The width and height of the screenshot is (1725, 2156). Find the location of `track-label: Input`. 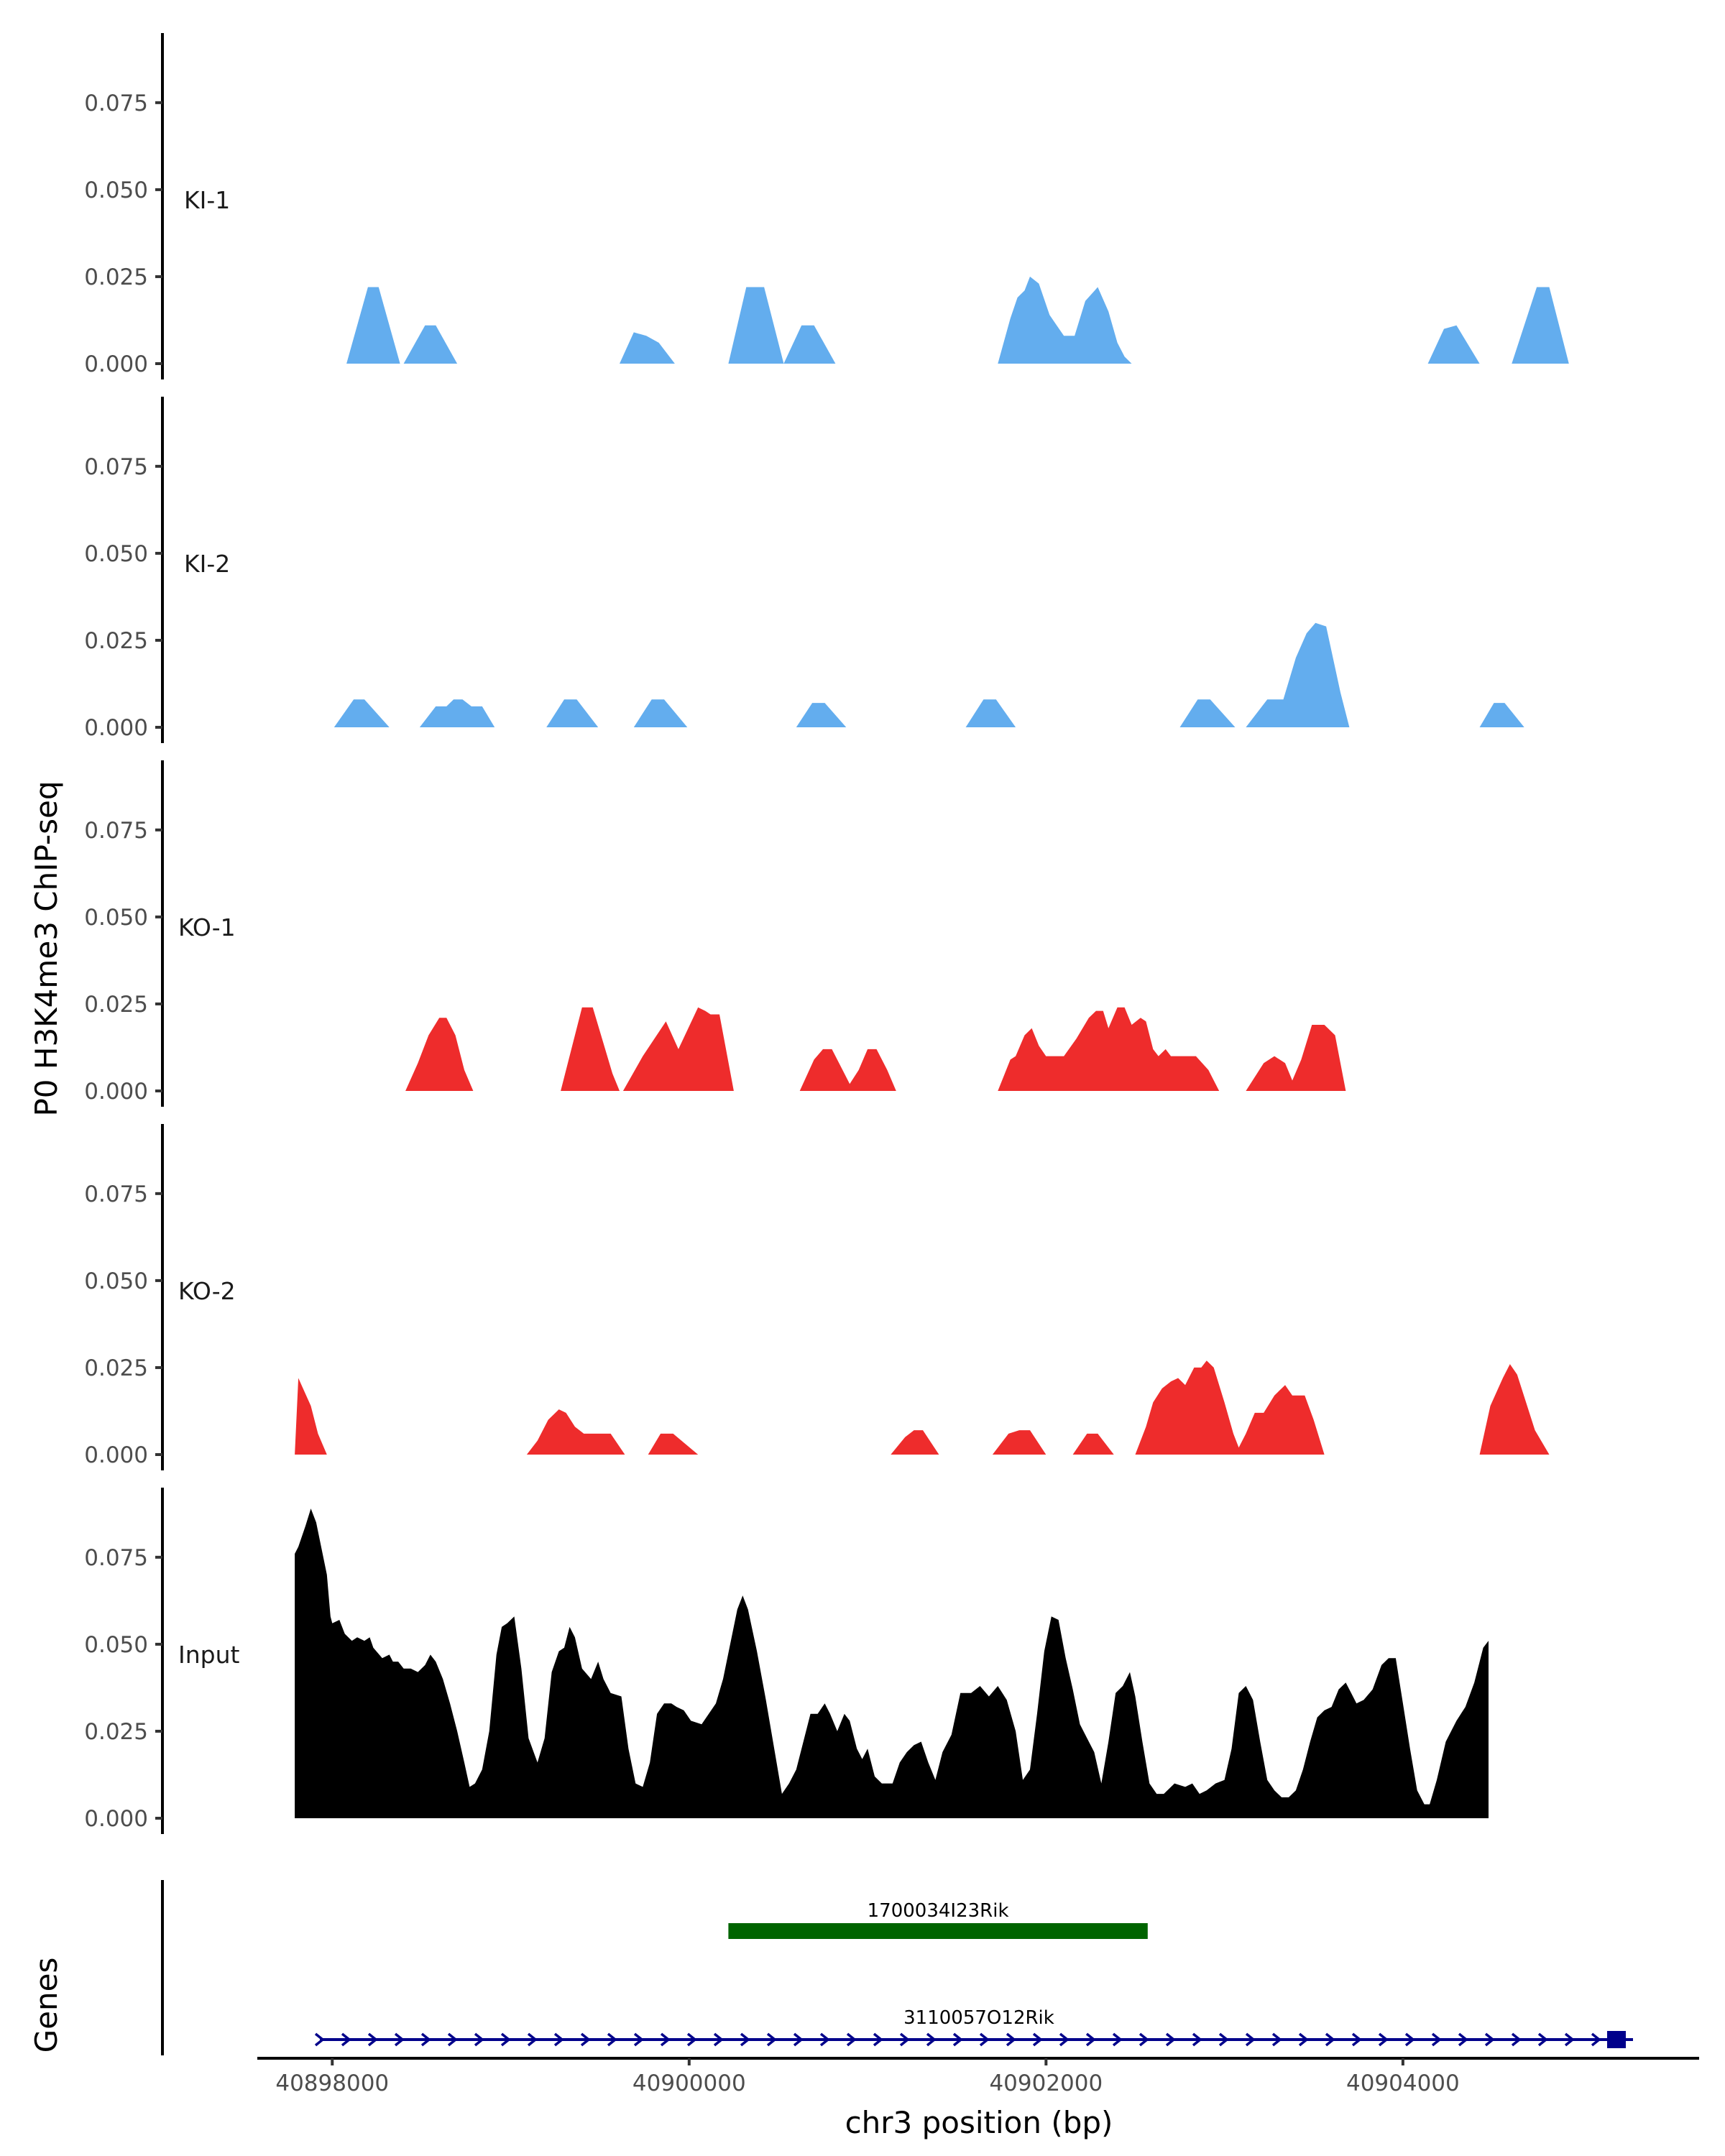

track-label: Input is located at coordinates (209, 1655).